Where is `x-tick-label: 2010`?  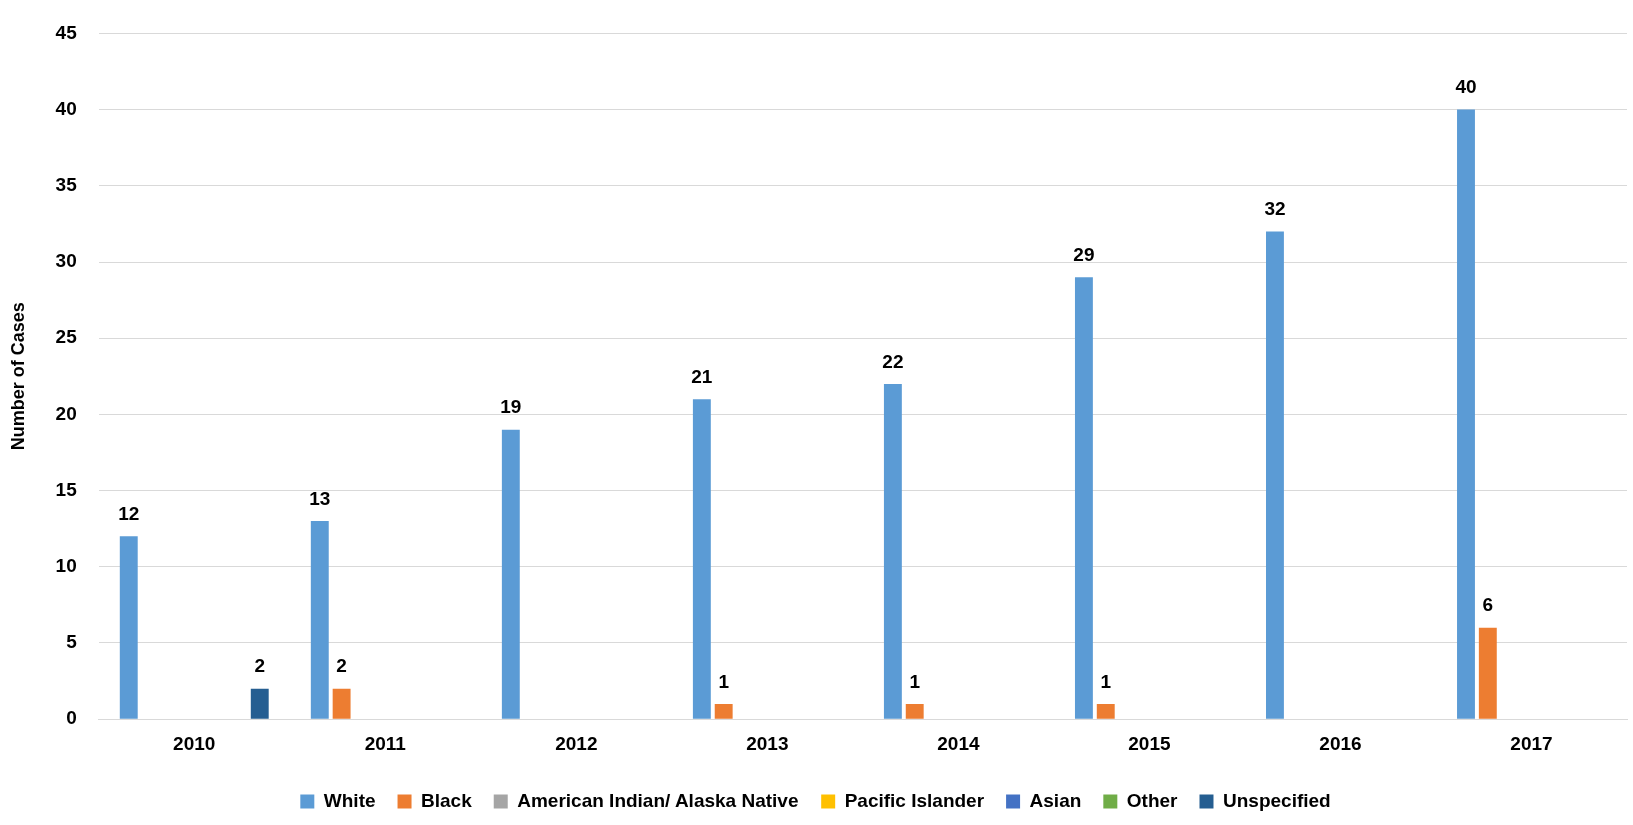 x-tick-label: 2010 is located at coordinates (194, 743).